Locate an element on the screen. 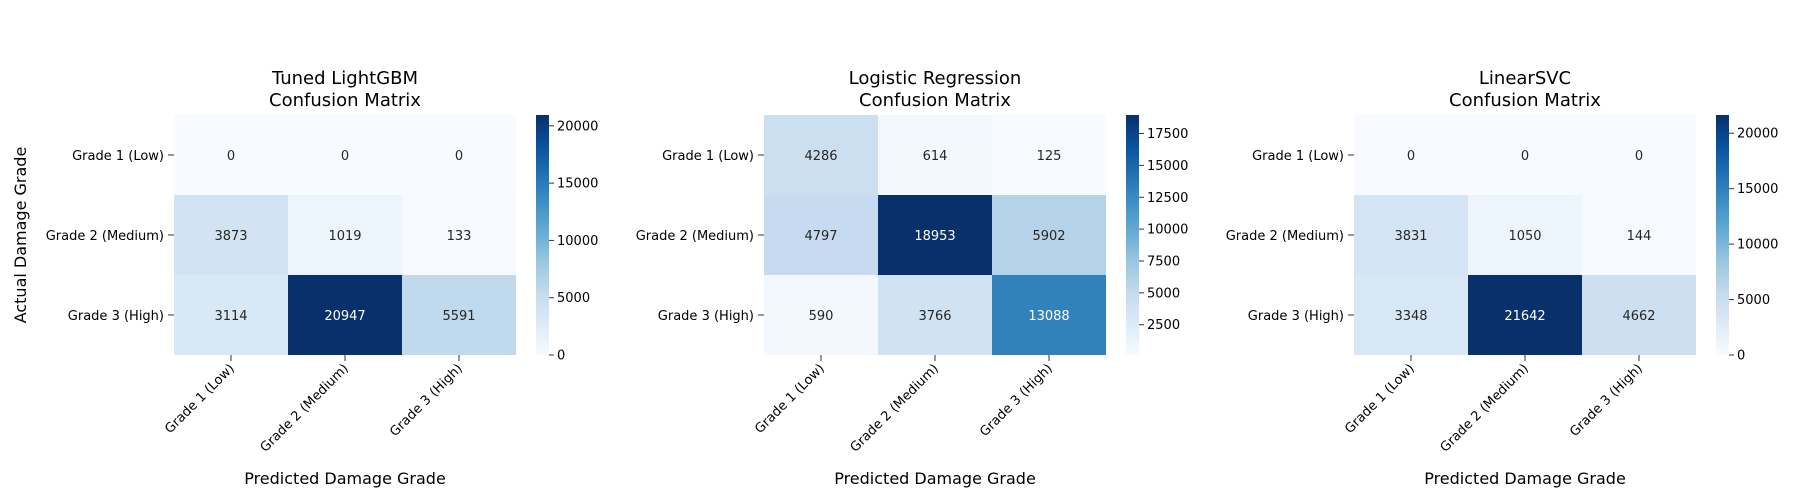 The height and width of the screenshot is (500, 1800). panel-1-cell-label-2-2: 13088 is located at coordinates (1048, 316).